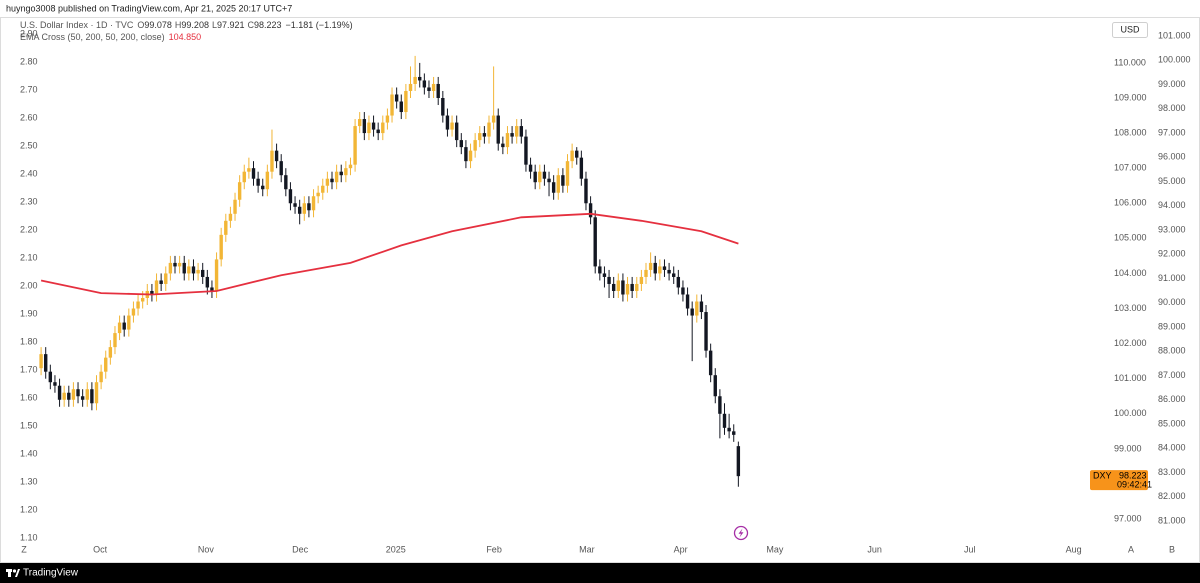  I want to click on price-label-box, so click(1119, 480).